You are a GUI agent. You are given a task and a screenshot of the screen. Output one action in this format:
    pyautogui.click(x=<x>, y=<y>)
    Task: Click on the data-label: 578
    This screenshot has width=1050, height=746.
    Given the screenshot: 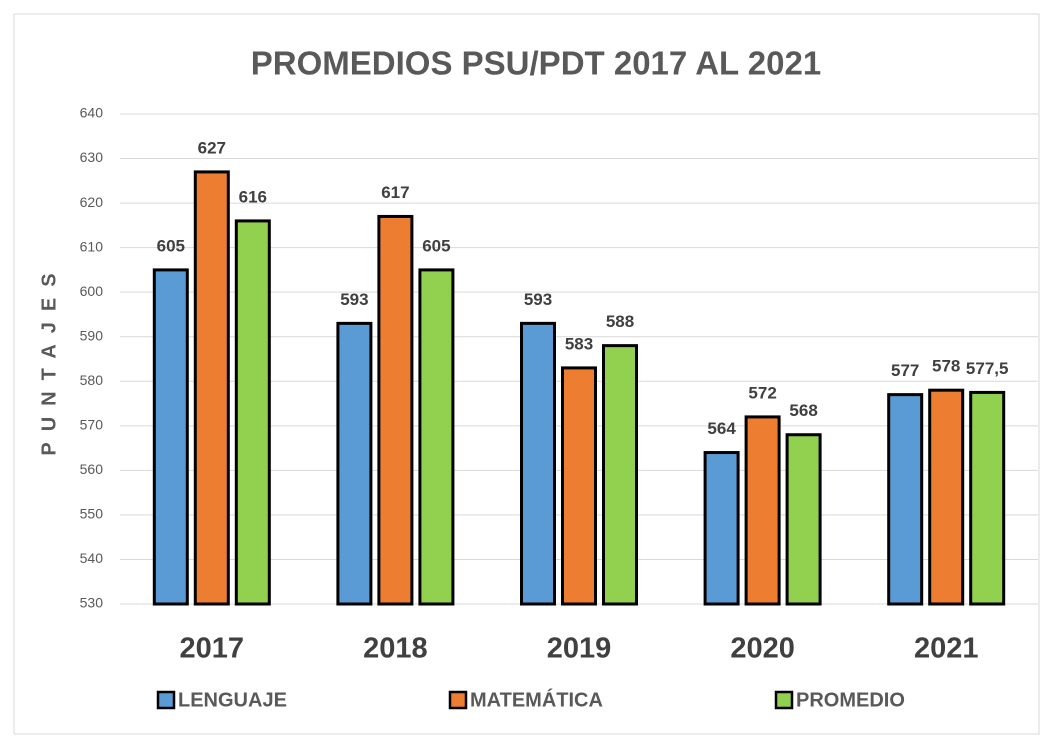 What is the action you would take?
    pyautogui.click(x=946, y=366)
    